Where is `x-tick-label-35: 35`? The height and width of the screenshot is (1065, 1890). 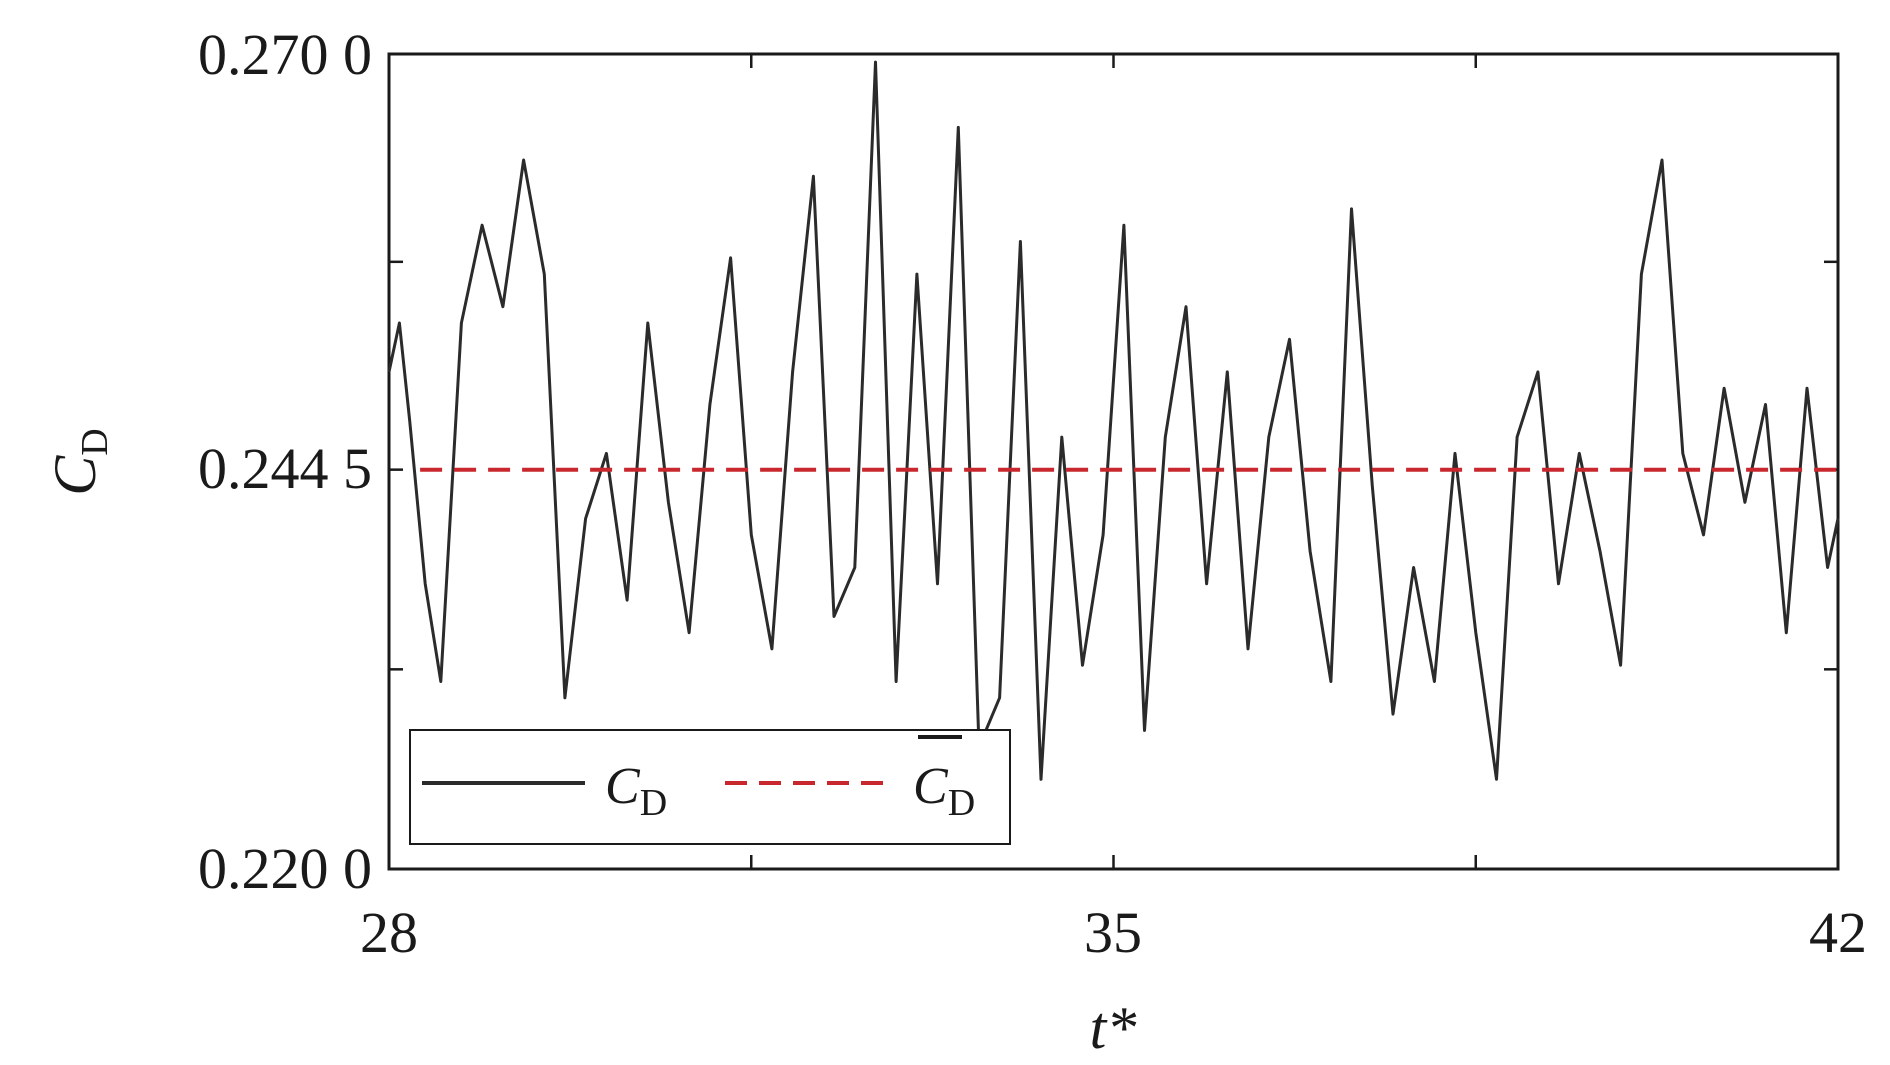 x-tick-label-35: 35 is located at coordinates (1113, 932).